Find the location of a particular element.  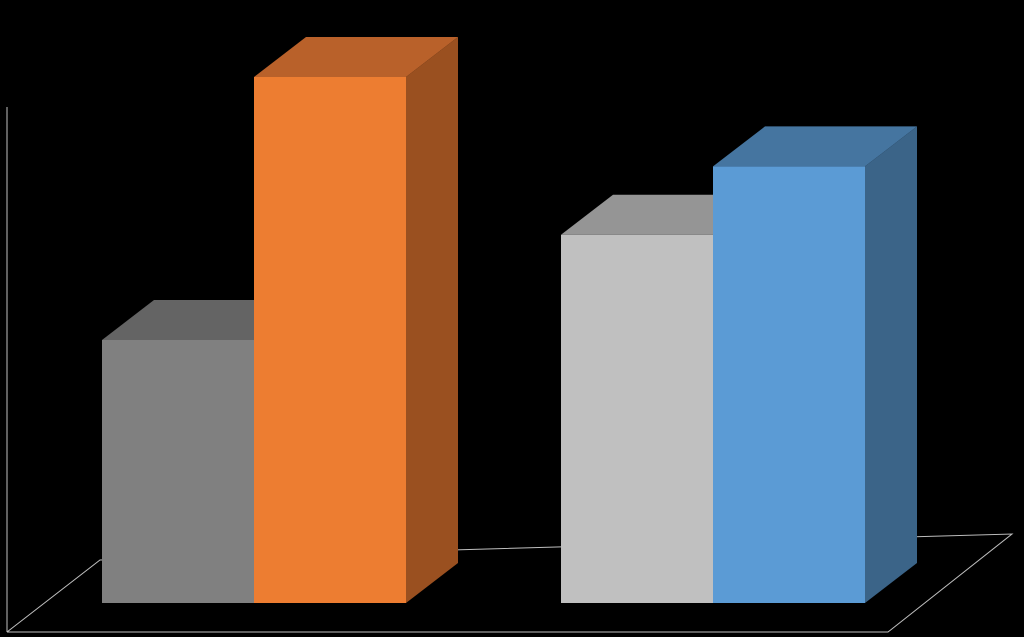

bar-g2-s2-top is located at coordinates (815, 146).